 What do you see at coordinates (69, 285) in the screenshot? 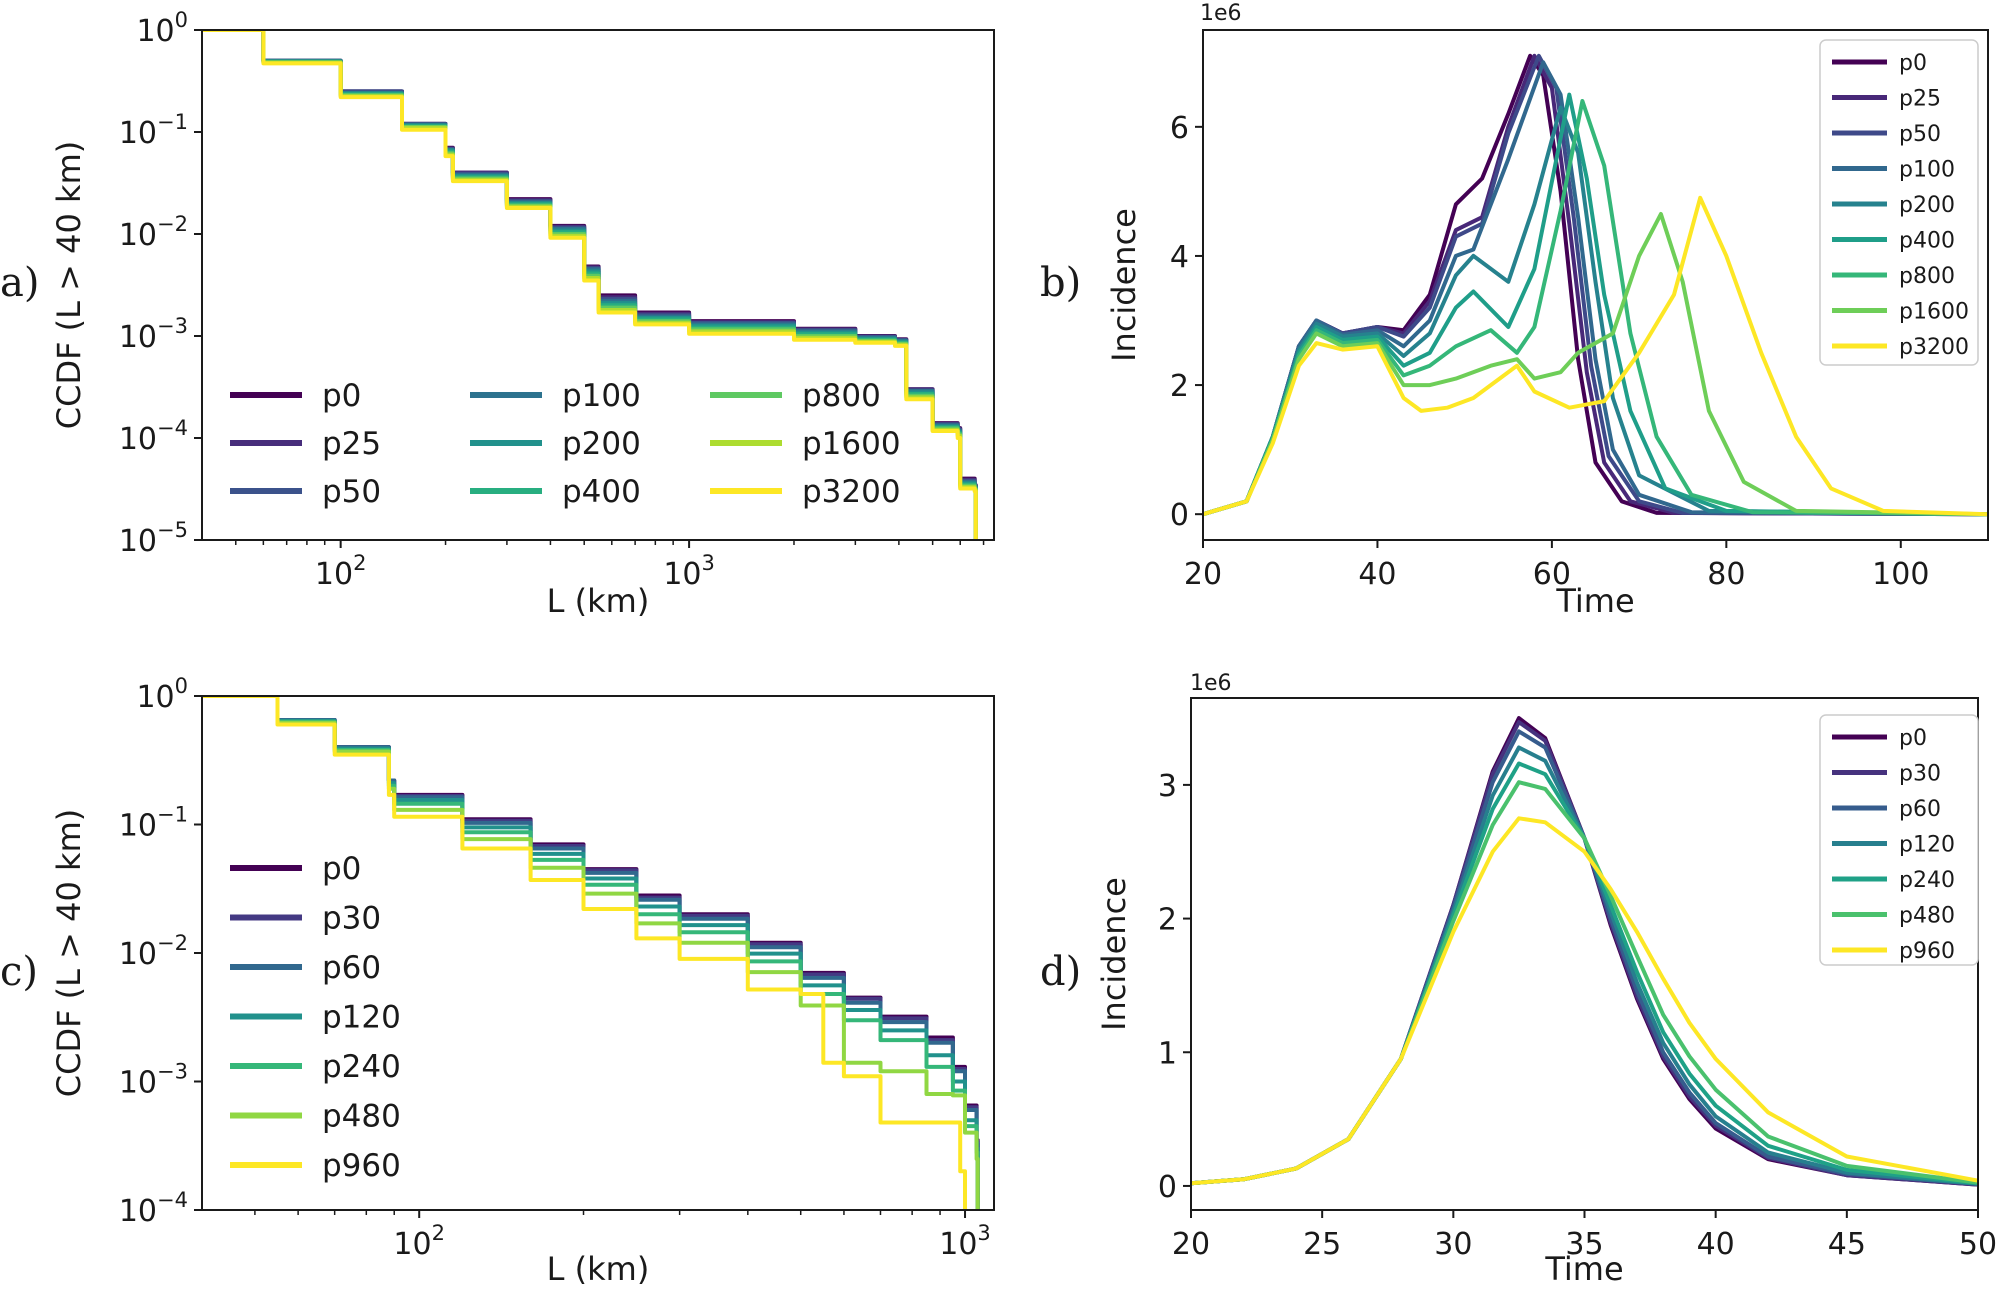
I see `chart-a-y-axis-label: CCDF (L > 40 km)` at bounding box center [69, 285].